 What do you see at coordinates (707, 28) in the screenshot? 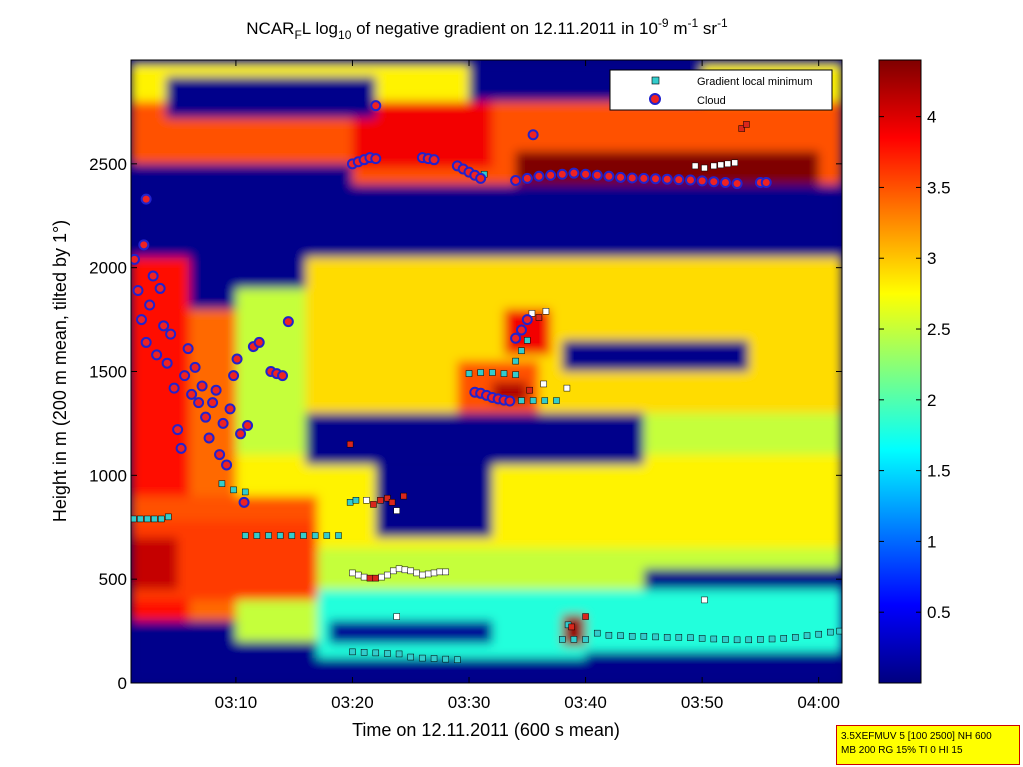
I see `title-unit2: sr` at bounding box center [707, 28].